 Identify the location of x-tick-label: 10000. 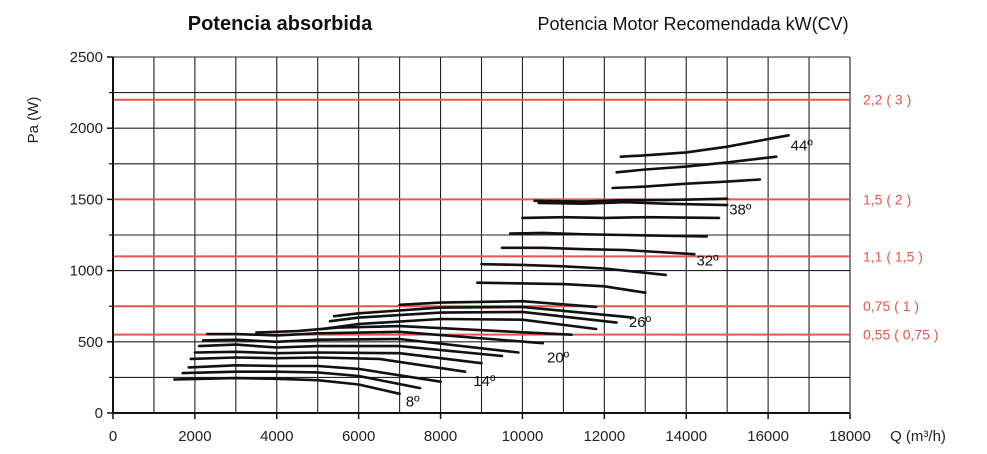
(523, 436).